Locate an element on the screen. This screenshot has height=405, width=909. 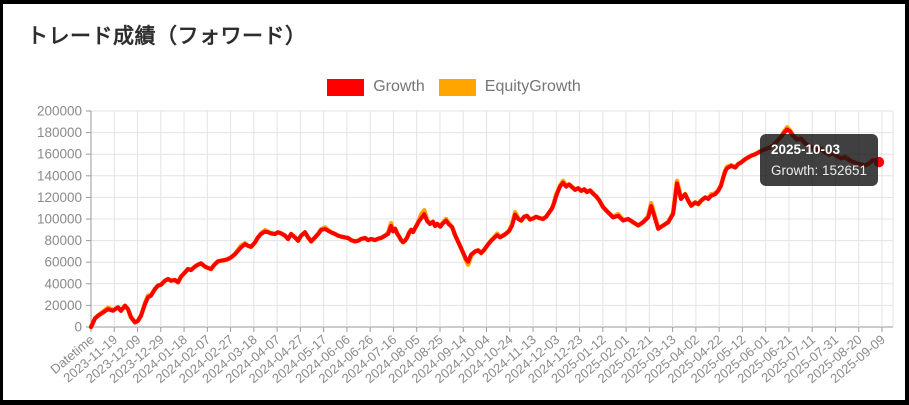
growth-color-swatch is located at coordinates (346, 87).